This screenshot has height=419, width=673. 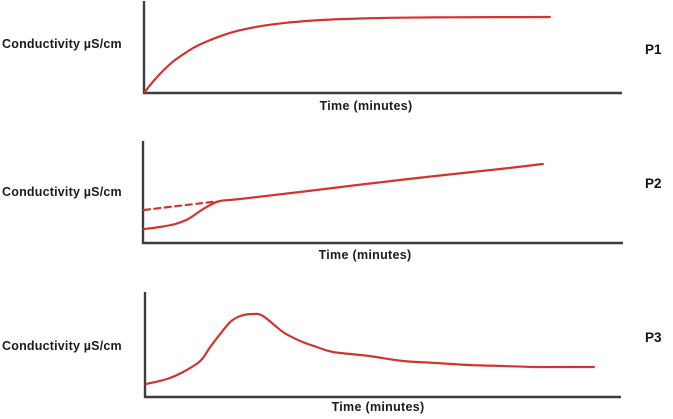 I want to click on x-axis-label-p1: Time (minutes), so click(x=366, y=106).